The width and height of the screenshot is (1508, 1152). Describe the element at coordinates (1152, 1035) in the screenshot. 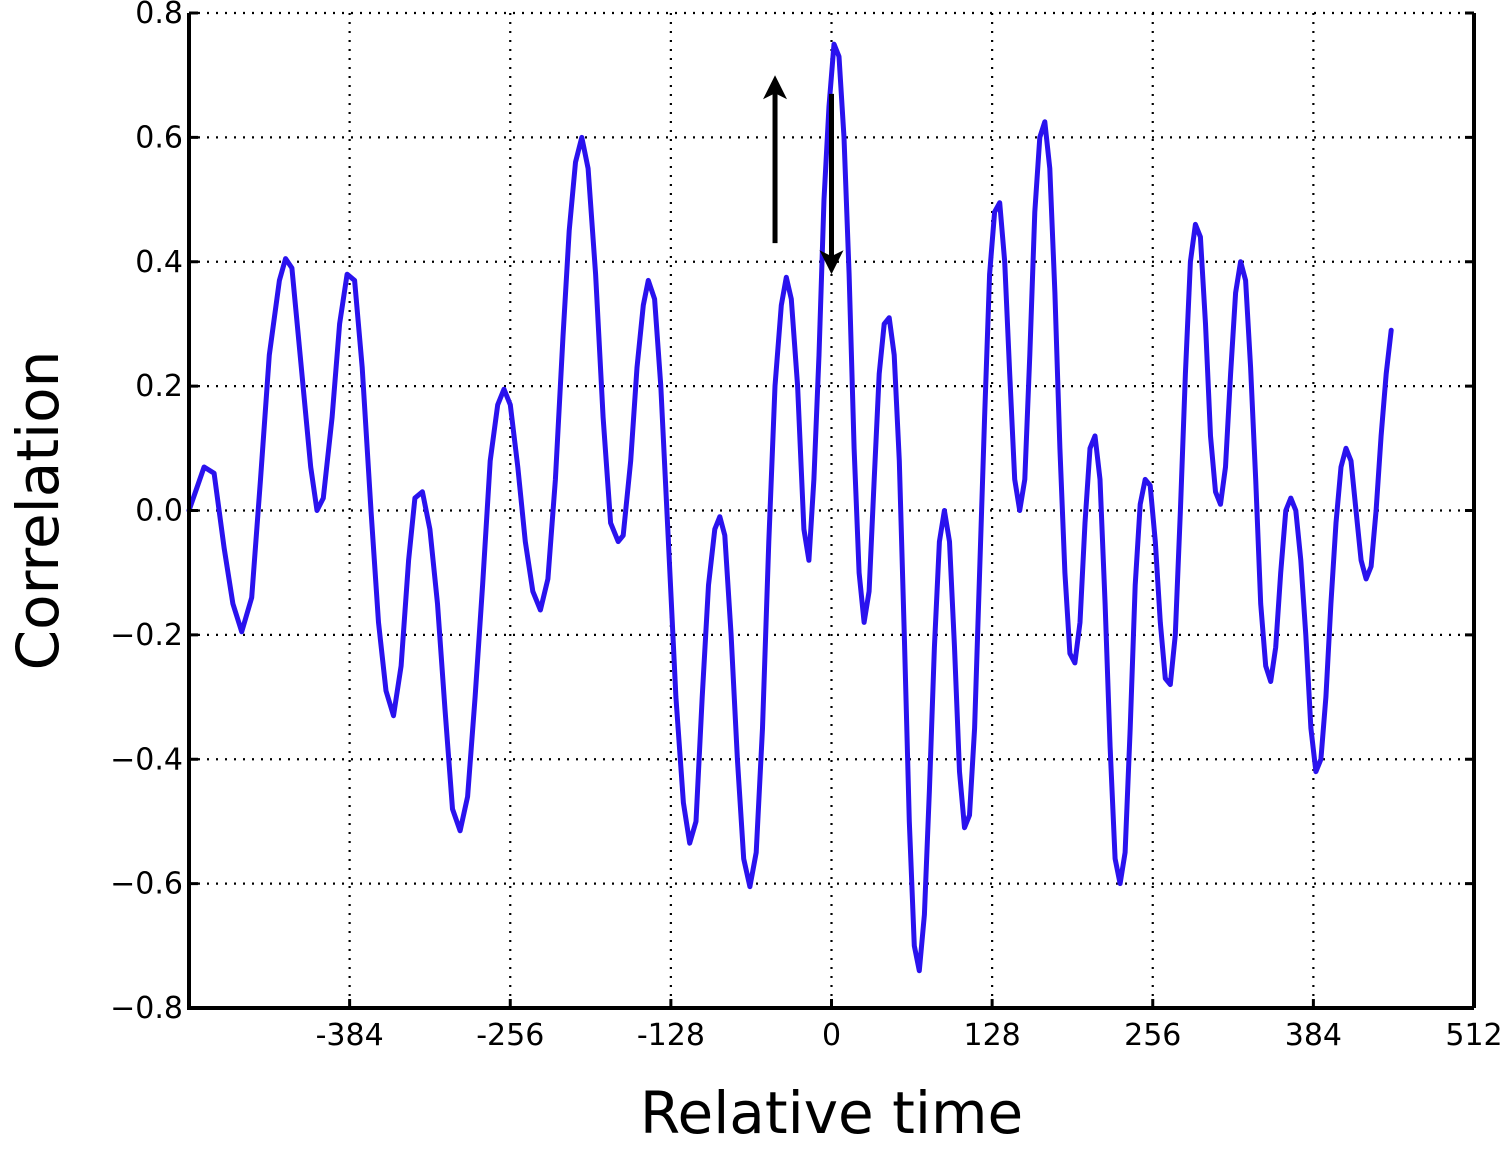

I see `x-tick-label: 256` at that location.